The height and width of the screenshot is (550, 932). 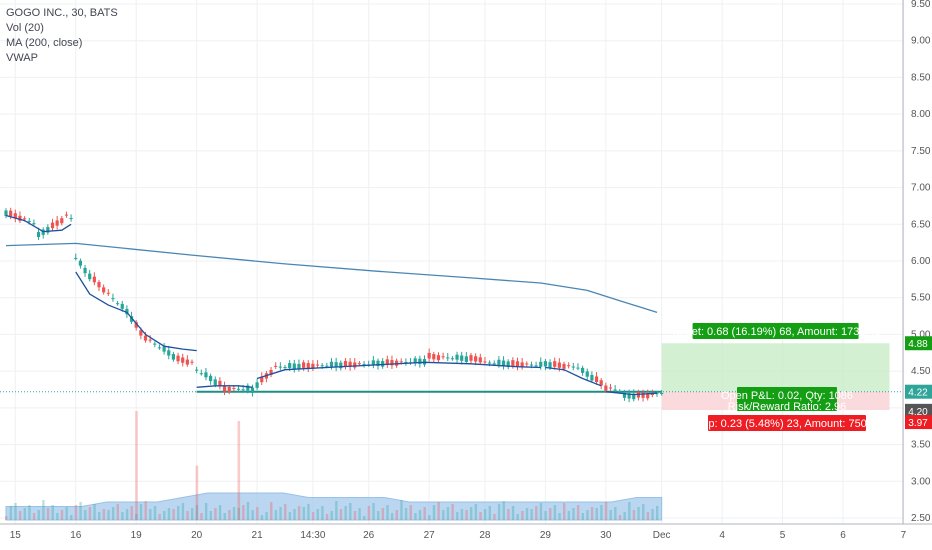 What do you see at coordinates (787, 423) in the screenshot?
I see `stop-label` at bounding box center [787, 423].